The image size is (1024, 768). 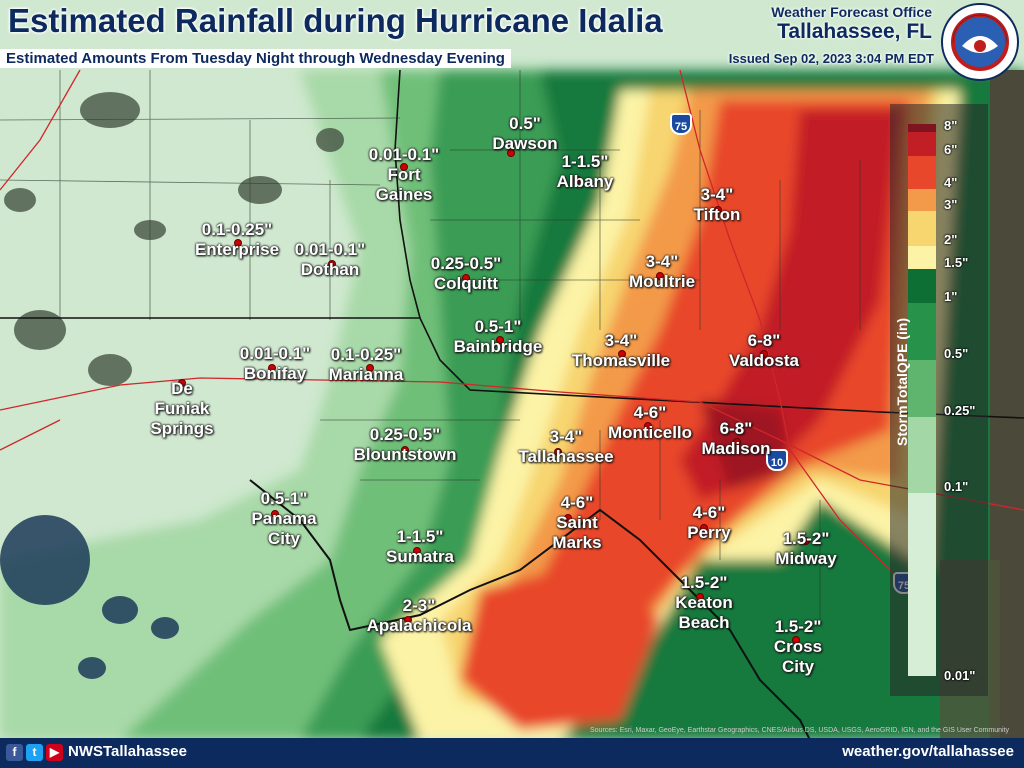 What do you see at coordinates (831, 58) in the screenshot?
I see `issued-time: Issued Sep 02, 2023 3:04 PM EDT` at bounding box center [831, 58].